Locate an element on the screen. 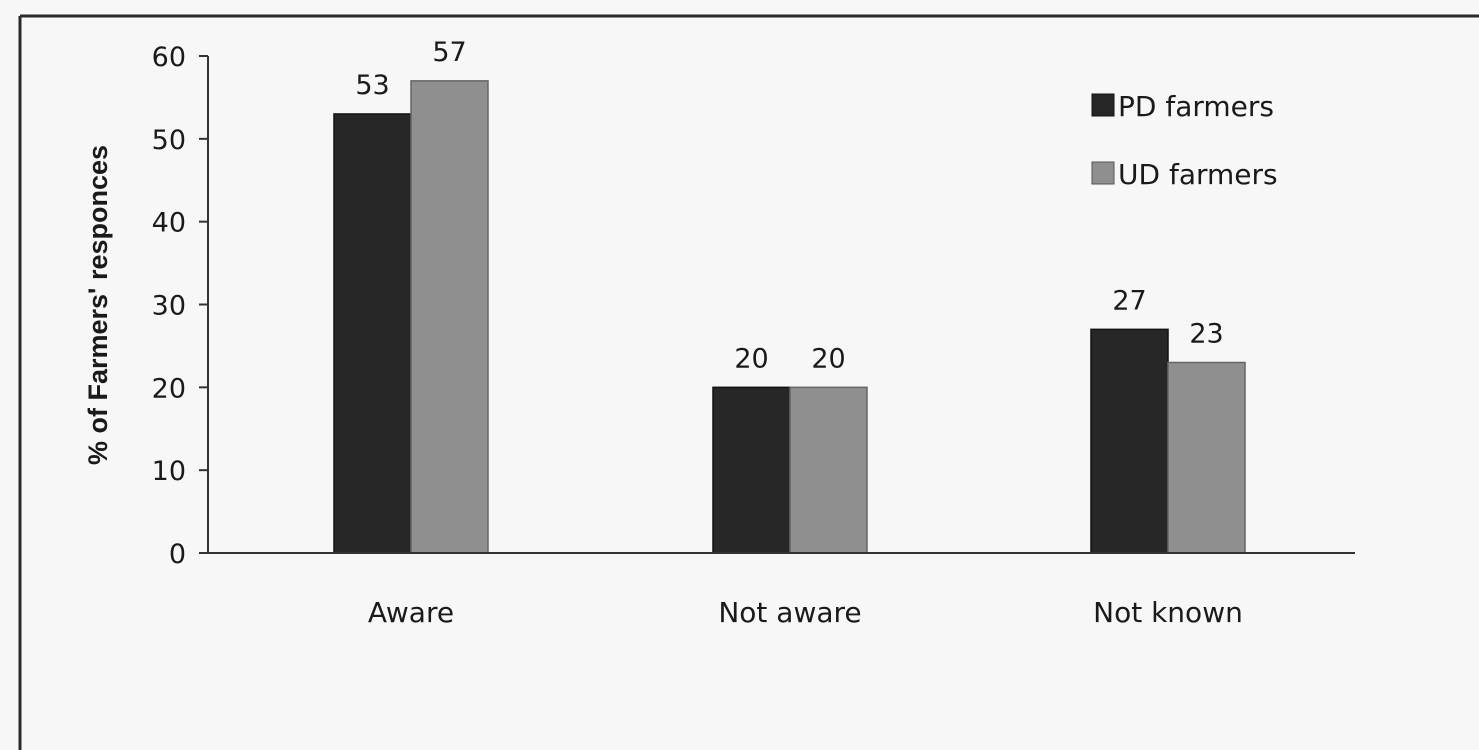 The height and width of the screenshot is (750, 1479). y-tick-label-20: 20 is located at coordinates (169, 388).